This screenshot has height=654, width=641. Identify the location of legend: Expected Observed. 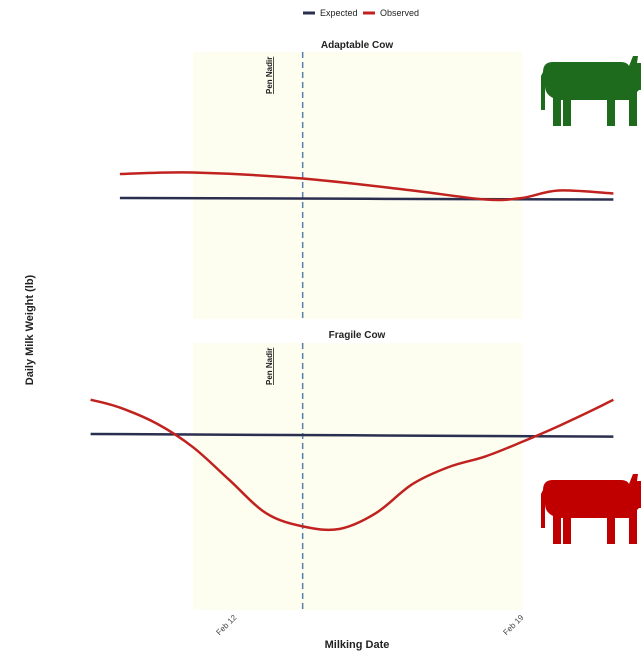
(361, 13).